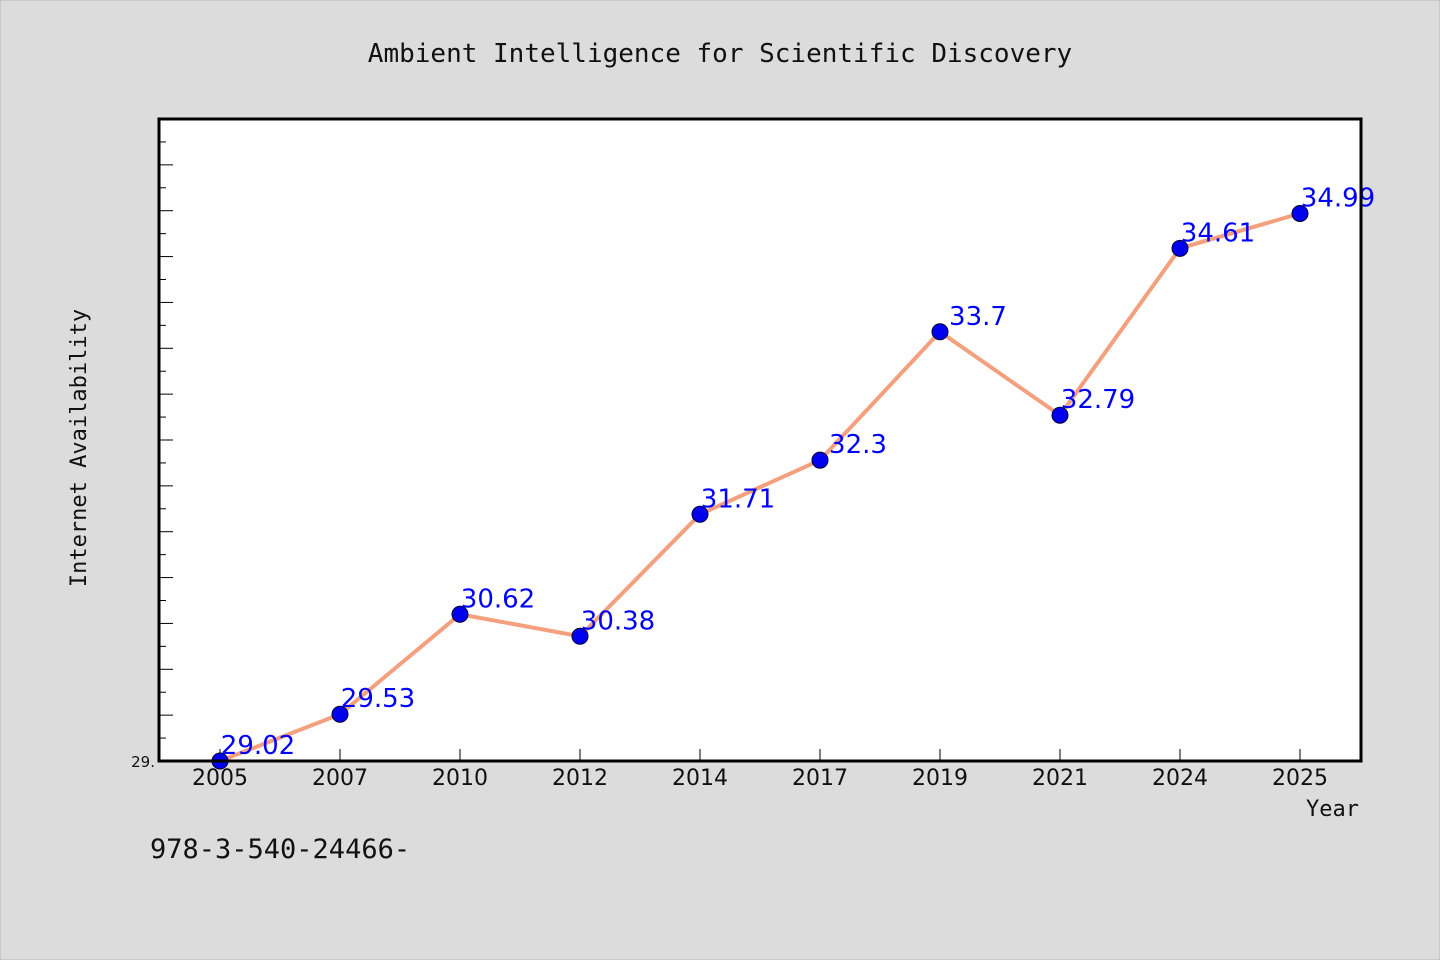 This screenshot has height=960, width=1440. What do you see at coordinates (79, 448) in the screenshot?
I see `y-axis-label: Internet Availability` at bounding box center [79, 448].